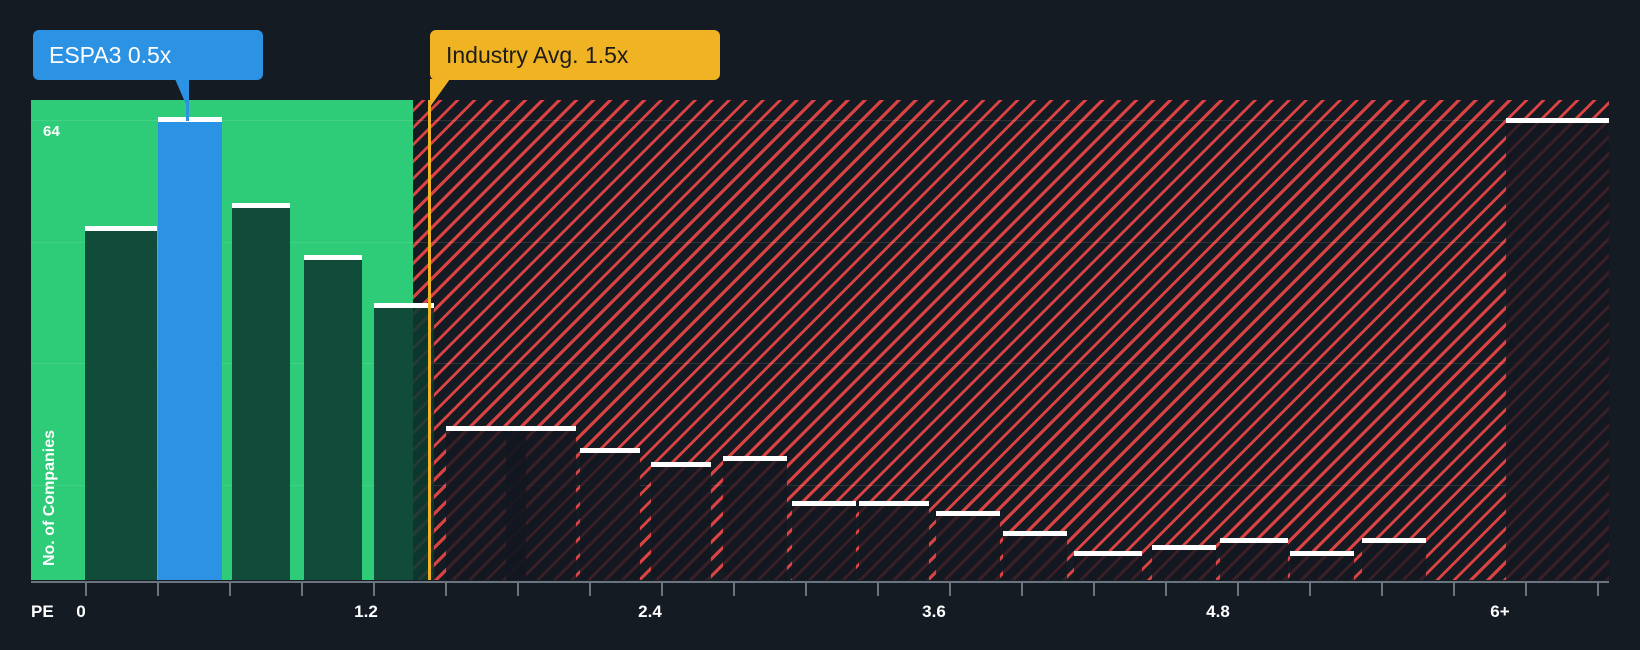  What do you see at coordinates (1500, 611) in the screenshot?
I see `x-axis-tick-label-5: 6+` at bounding box center [1500, 611].